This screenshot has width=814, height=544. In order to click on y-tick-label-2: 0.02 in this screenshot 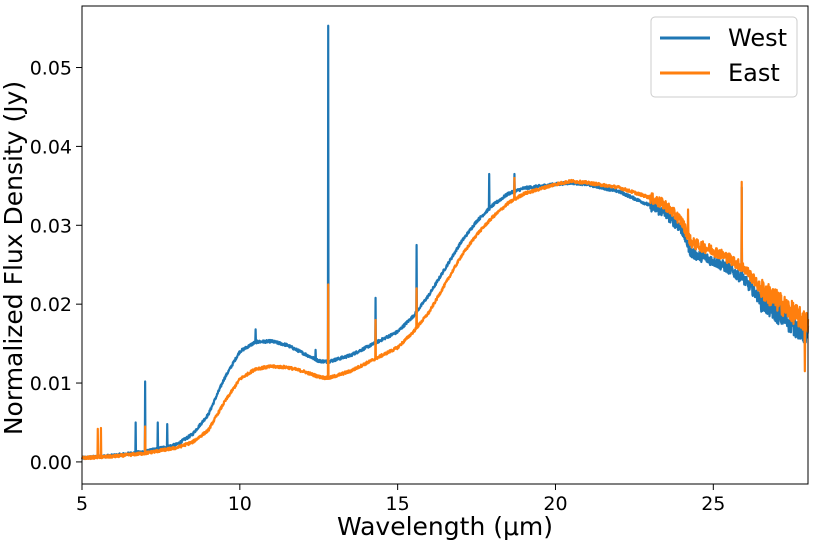, I will do `click(51, 305)`.